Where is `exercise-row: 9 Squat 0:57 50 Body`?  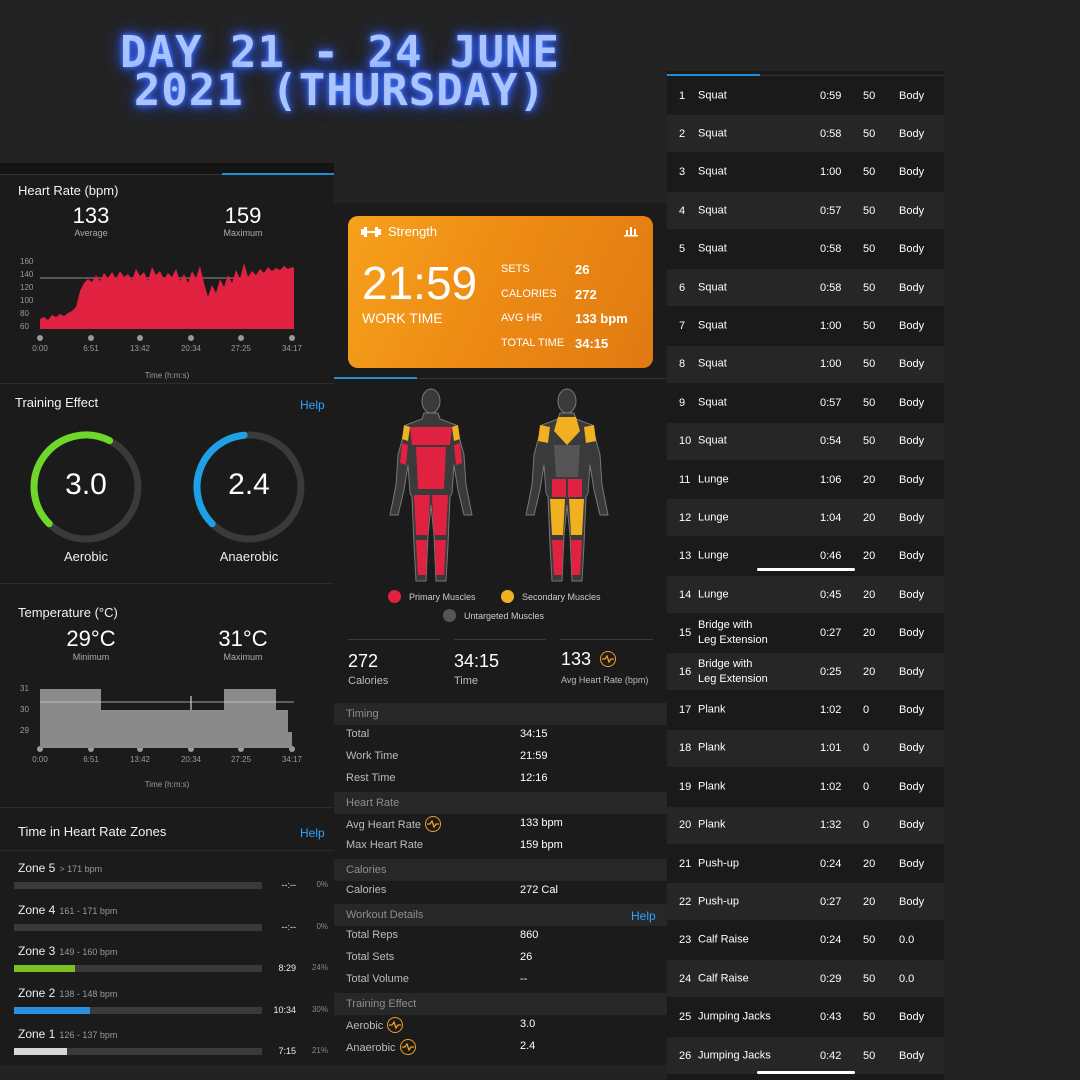
exercise-row: 9 Squat 0:57 50 Body is located at coordinates (805, 402).